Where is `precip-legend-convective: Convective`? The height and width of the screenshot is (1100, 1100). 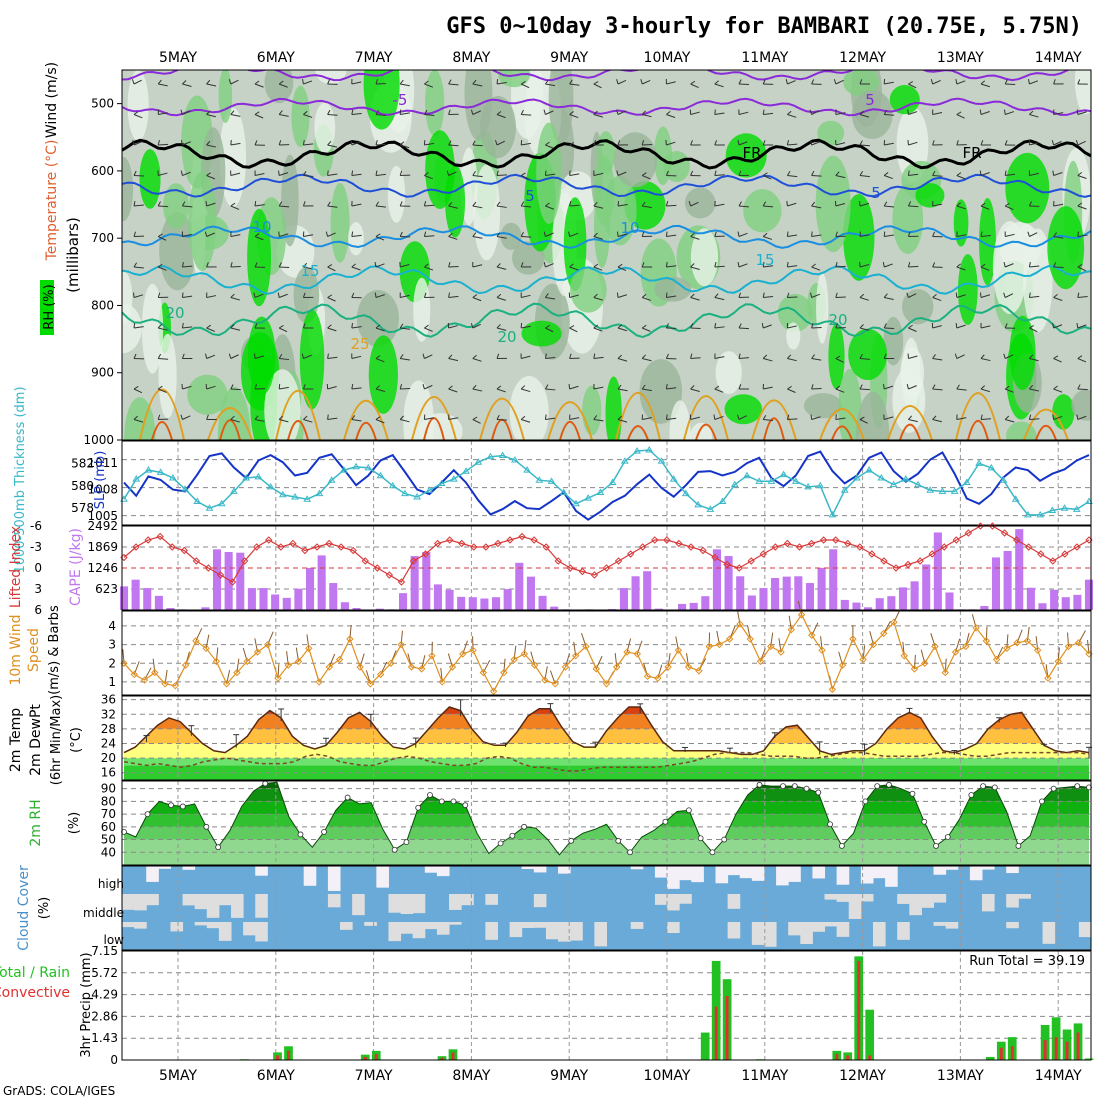 precip-legend-convective: Convective is located at coordinates (35, 993).